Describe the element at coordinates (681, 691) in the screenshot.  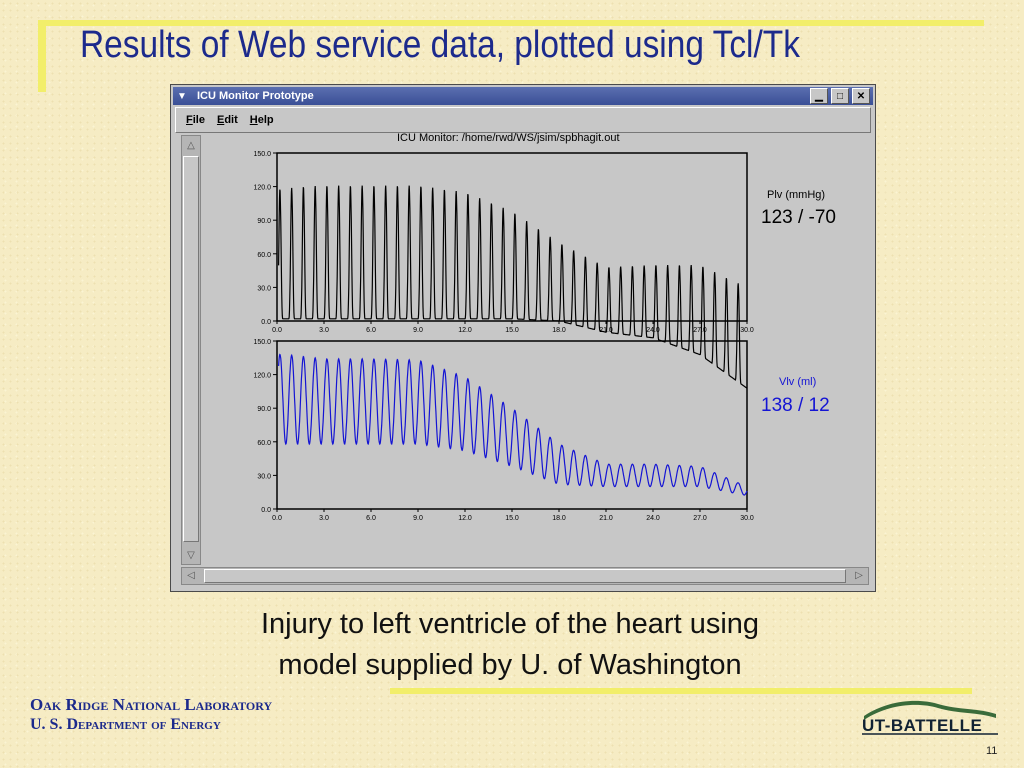
I see `caption-highlight-bar` at that location.